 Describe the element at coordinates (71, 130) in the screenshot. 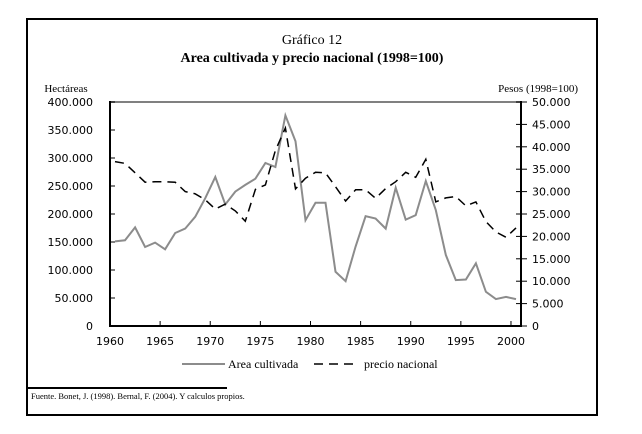

I see `left-tick-label: 350.000` at that location.